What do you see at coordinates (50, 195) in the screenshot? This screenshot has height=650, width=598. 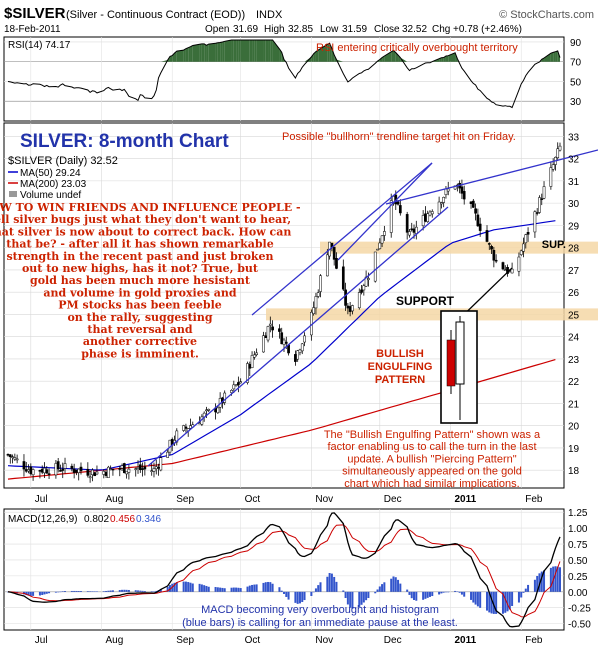 I see `volume-legend: Volume undef` at bounding box center [50, 195].